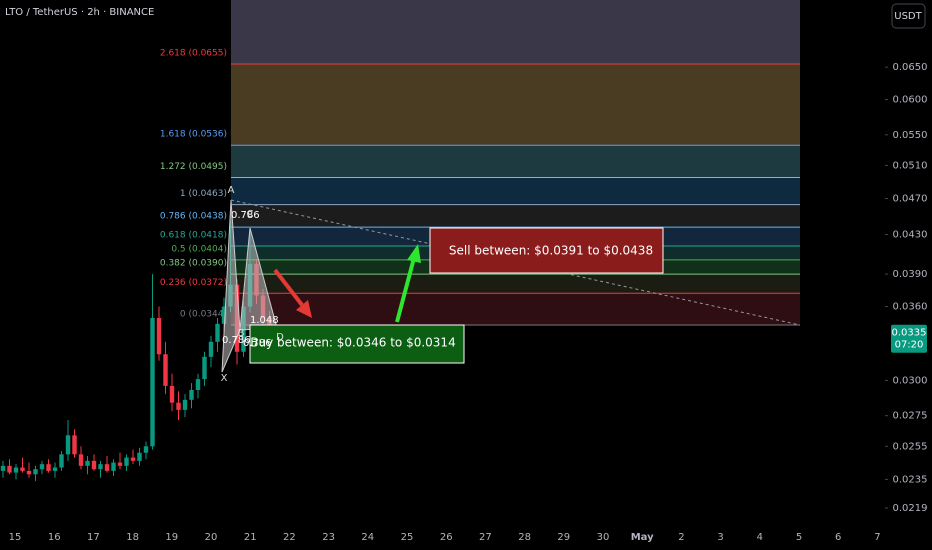  What do you see at coordinates (352, 343) in the screenshot?
I see `buy-note: Buy between: $0.0346 to $0.0314` at bounding box center [352, 343].